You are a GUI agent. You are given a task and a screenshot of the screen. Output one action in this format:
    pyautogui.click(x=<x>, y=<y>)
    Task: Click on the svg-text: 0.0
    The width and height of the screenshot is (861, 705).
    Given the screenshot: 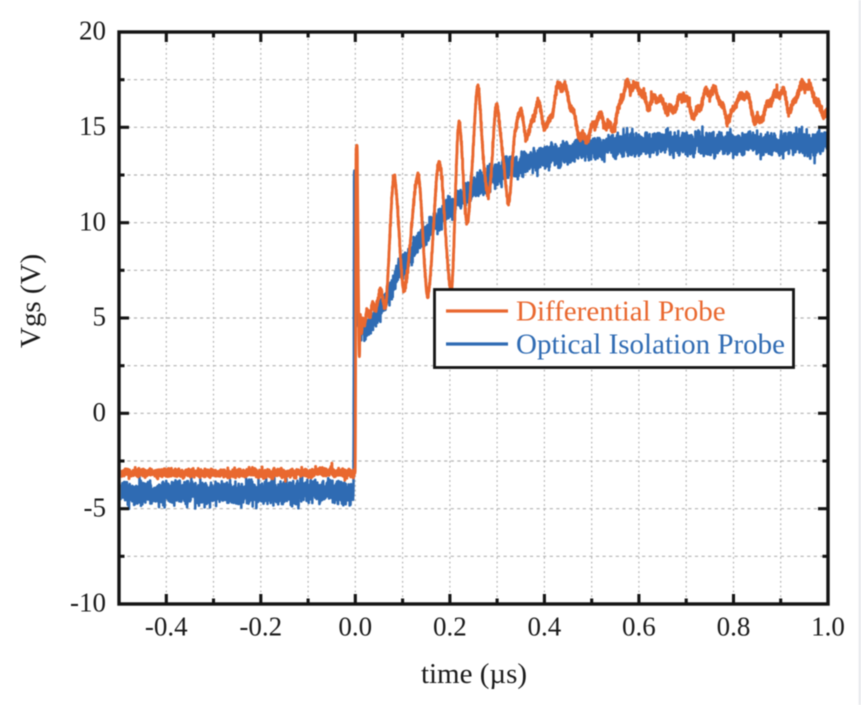 What is the action you would take?
    pyautogui.click(x=355, y=627)
    